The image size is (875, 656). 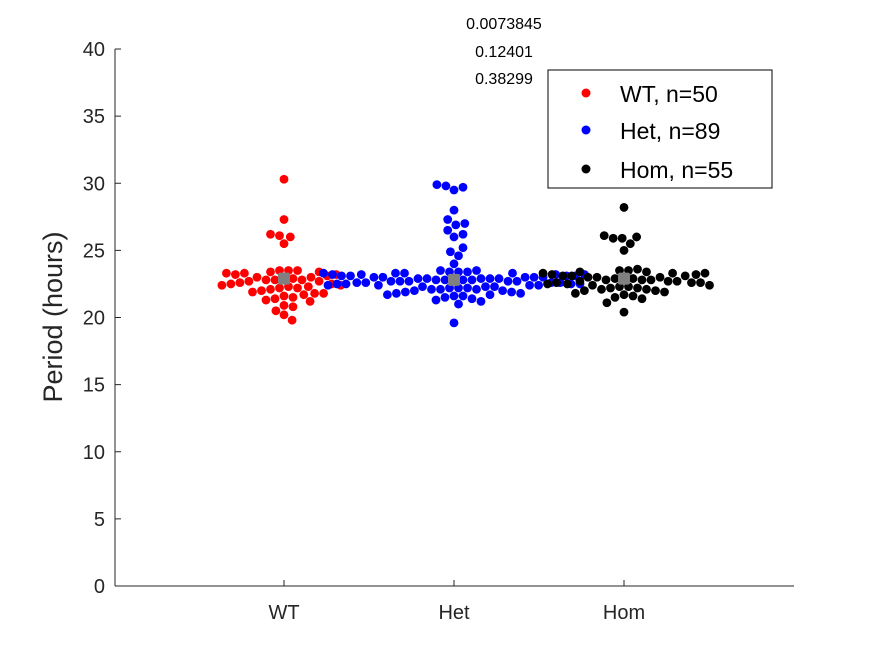 I want to click on mean-marker-hom, so click(x=624, y=278).